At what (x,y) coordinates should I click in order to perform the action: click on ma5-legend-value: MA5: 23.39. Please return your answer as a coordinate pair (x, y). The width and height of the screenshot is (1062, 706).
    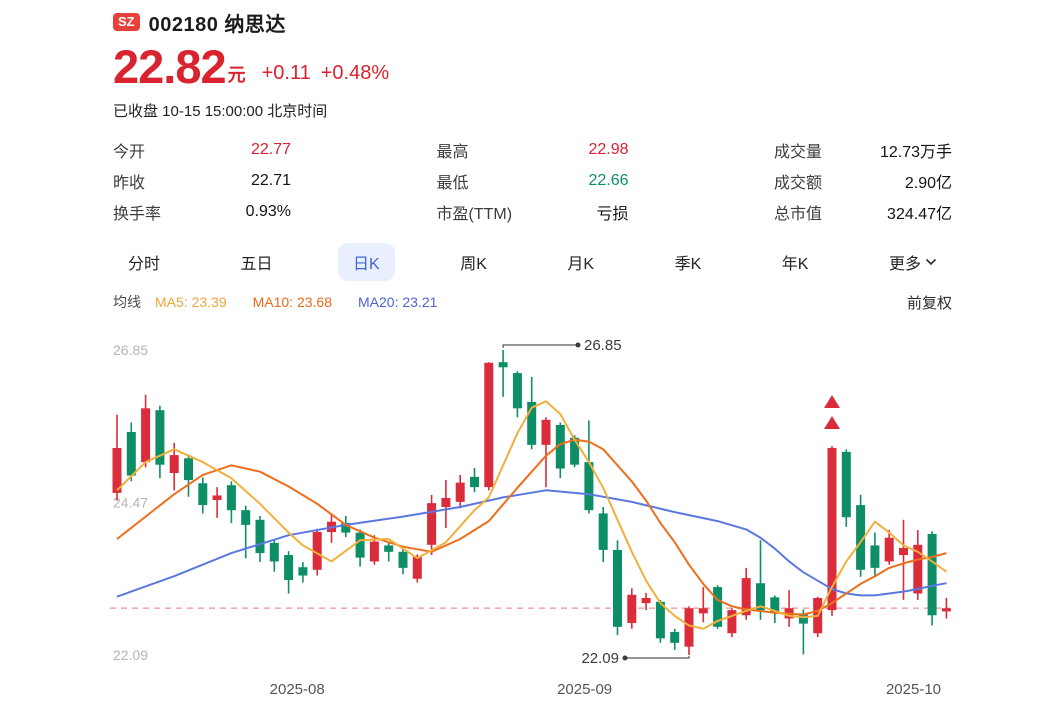
    Looking at the image, I should click on (191, 302).